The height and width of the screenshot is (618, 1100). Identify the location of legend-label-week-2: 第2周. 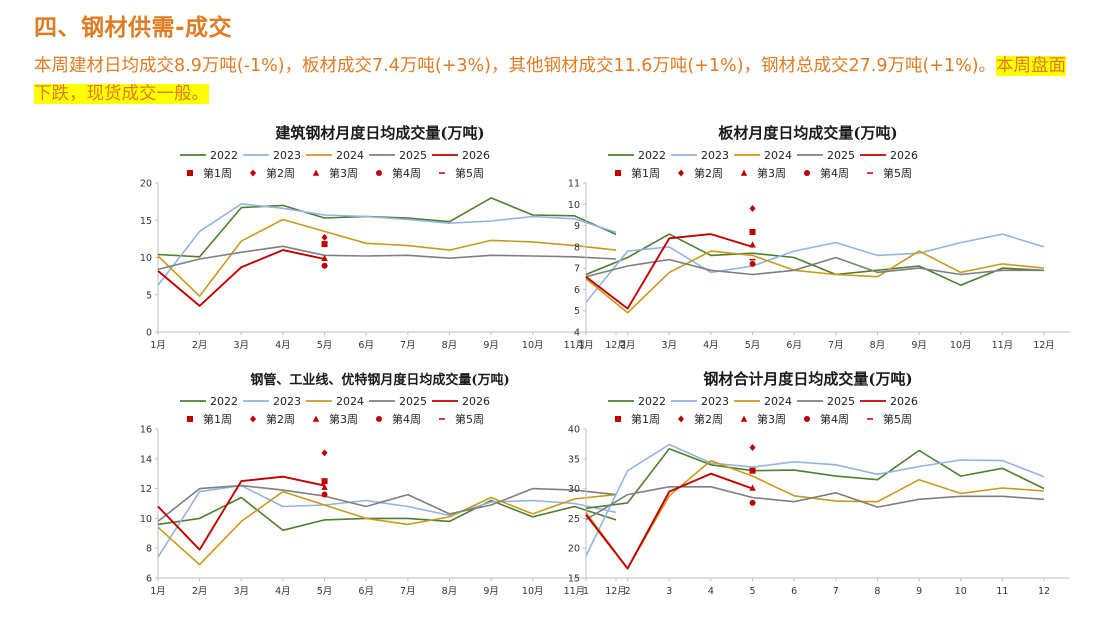
(280, 419).